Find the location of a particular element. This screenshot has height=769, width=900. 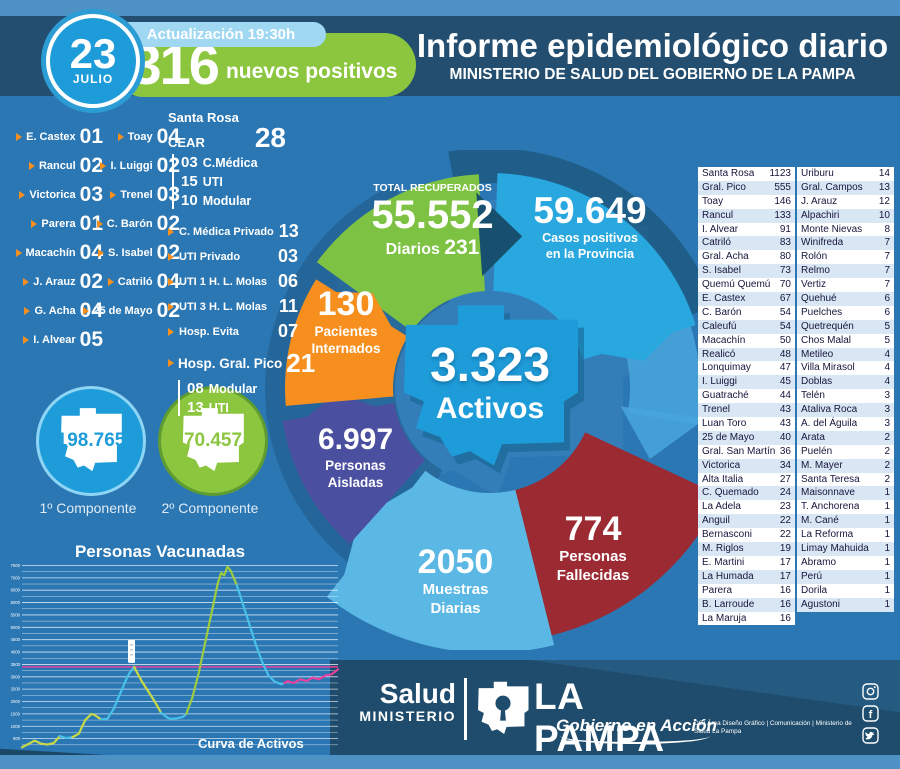

ministry-name: Salud is located at coordinates (417, 693).